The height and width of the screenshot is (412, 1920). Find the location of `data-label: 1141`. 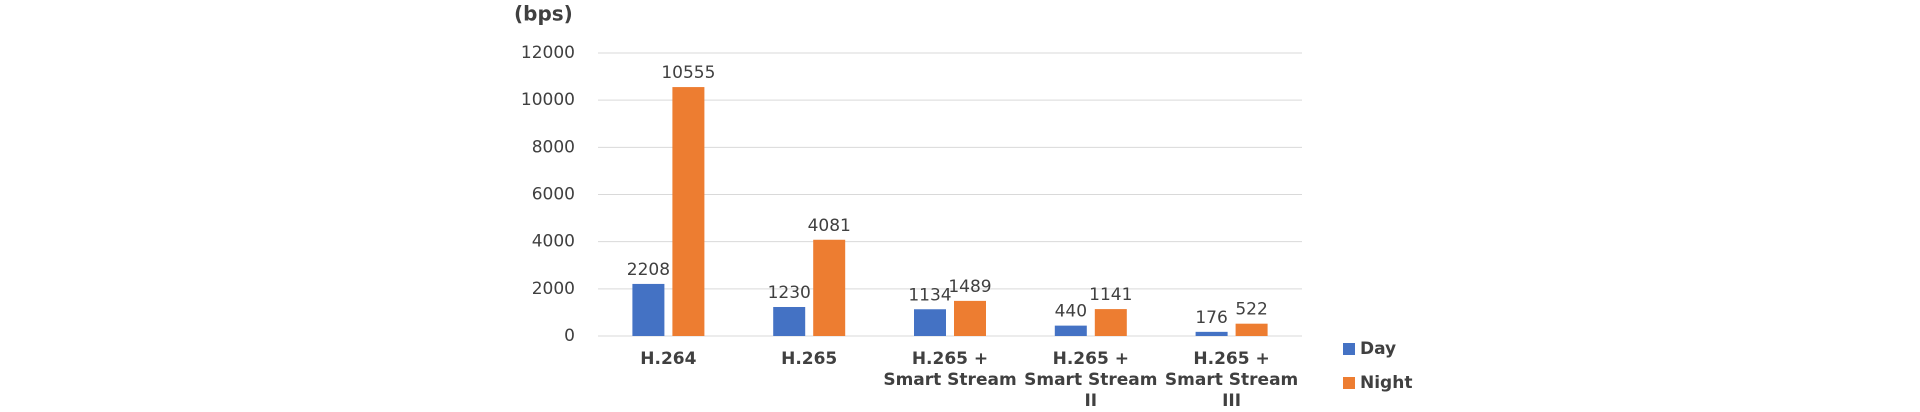

data-label: 1141 is located at coordinates (1110, 295).